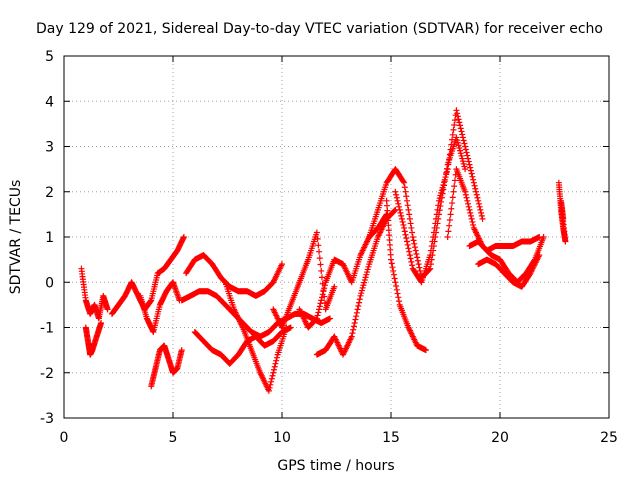 This screenshot has height=480, width=640. Describe the element at coordinates (282, 438) in the screenshot. I see `x-tick-label: 10` at that location.